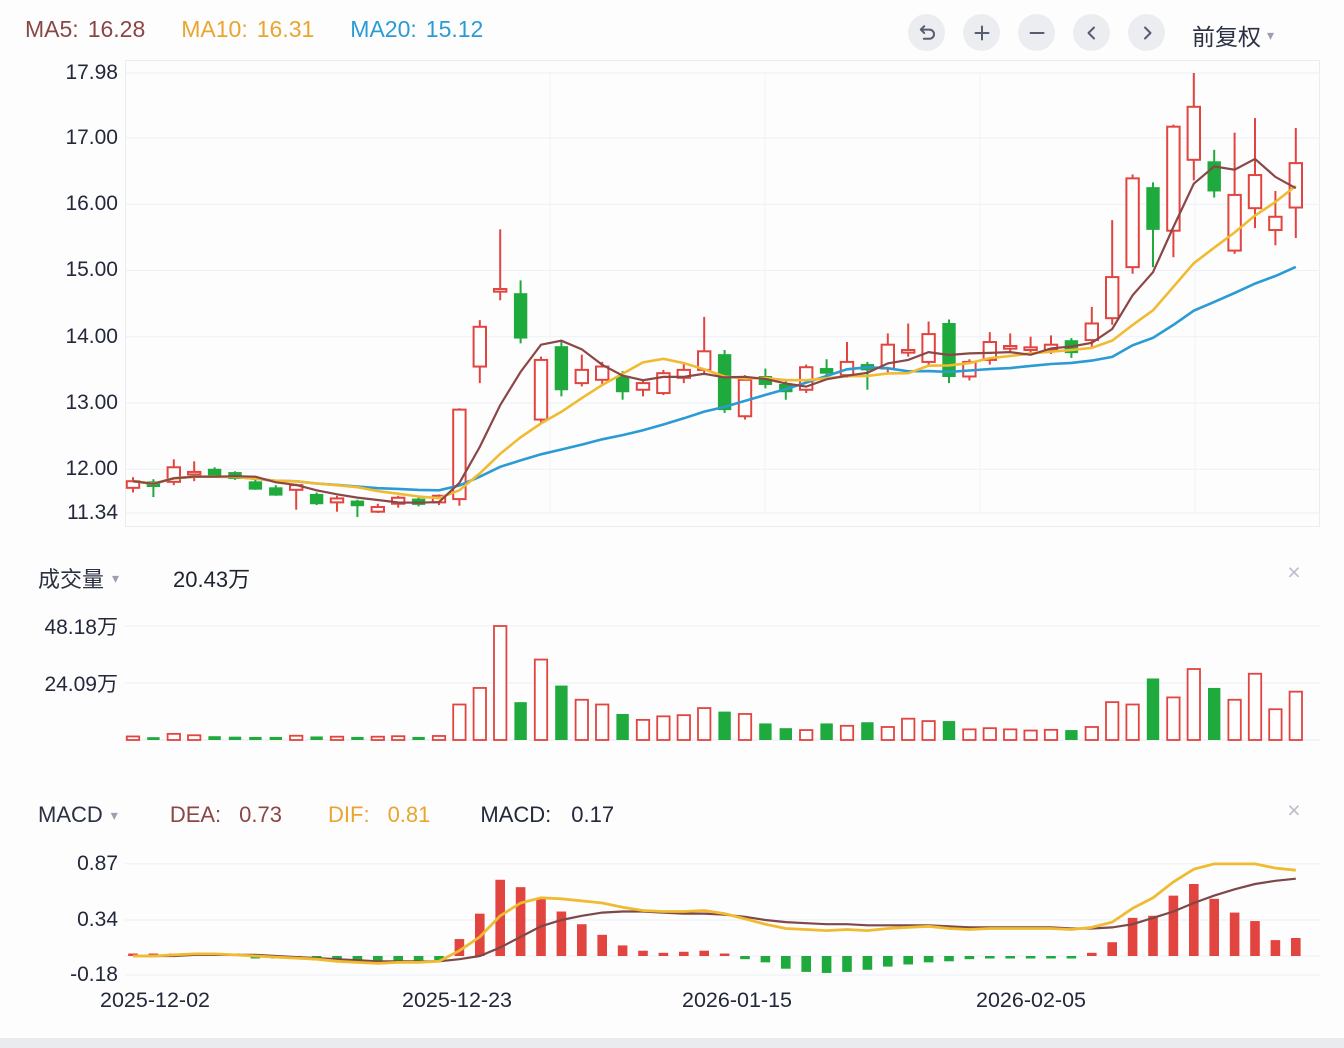 The height and width of the screenshot is (1048, 1344). I want to click on bottom-scrollbar-track, so click(672, 1043).